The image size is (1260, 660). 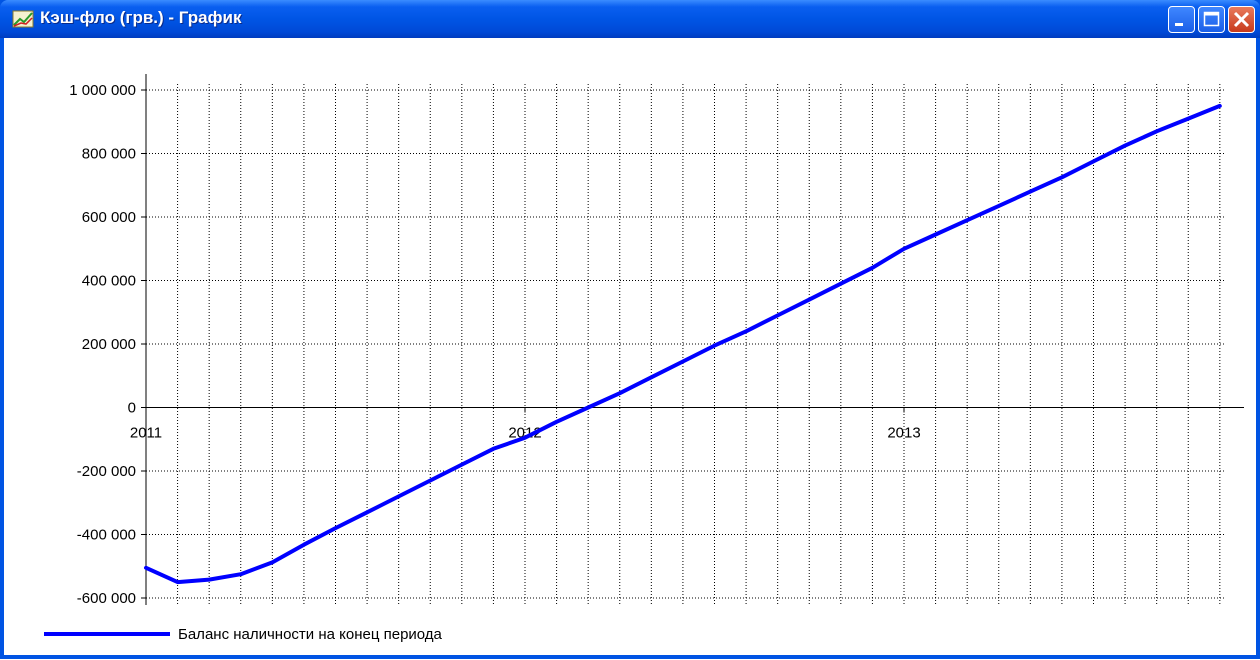 I want to click on y-tick-label: 0, so click(x=132, y=408).